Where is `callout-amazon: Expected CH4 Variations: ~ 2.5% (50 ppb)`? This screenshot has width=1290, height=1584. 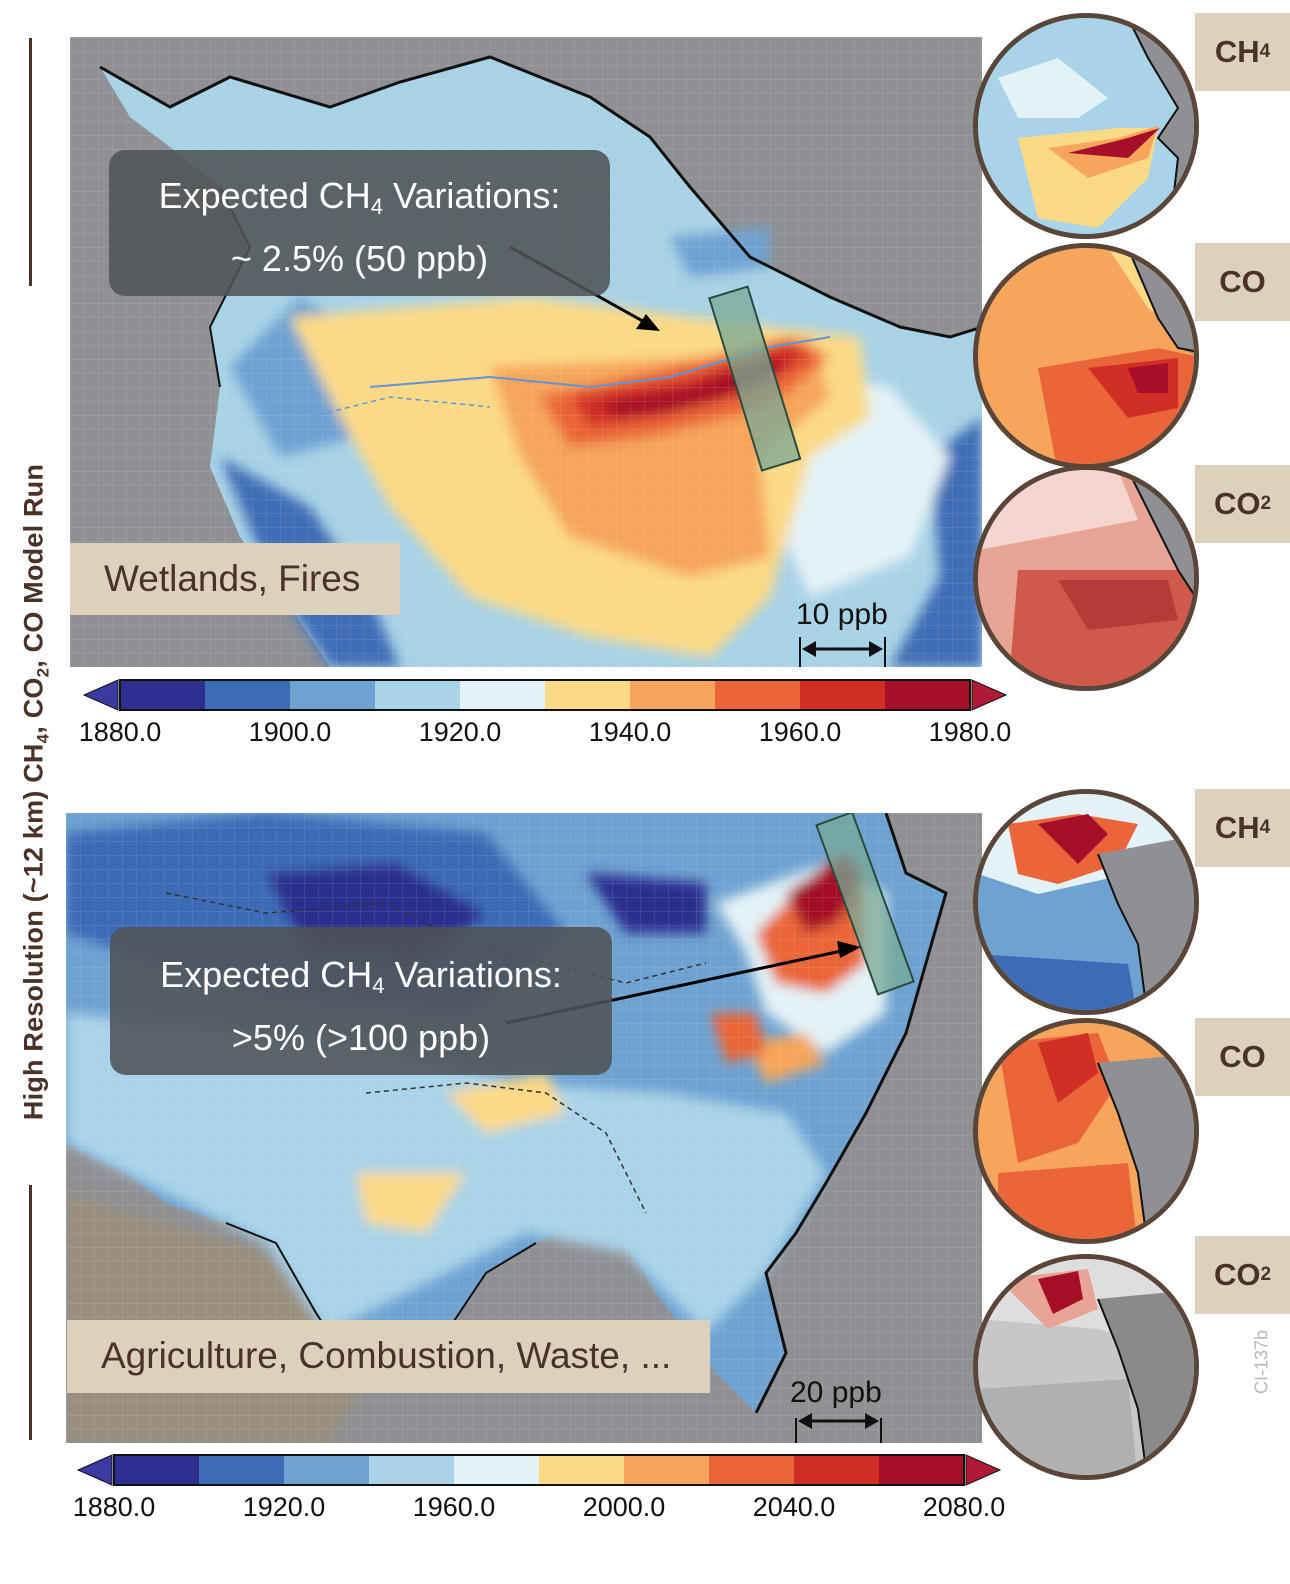
callout-amazon: Expected CH4 Variations: ~ 2.5% (50 ppb) is located at coordinates (359, 223).